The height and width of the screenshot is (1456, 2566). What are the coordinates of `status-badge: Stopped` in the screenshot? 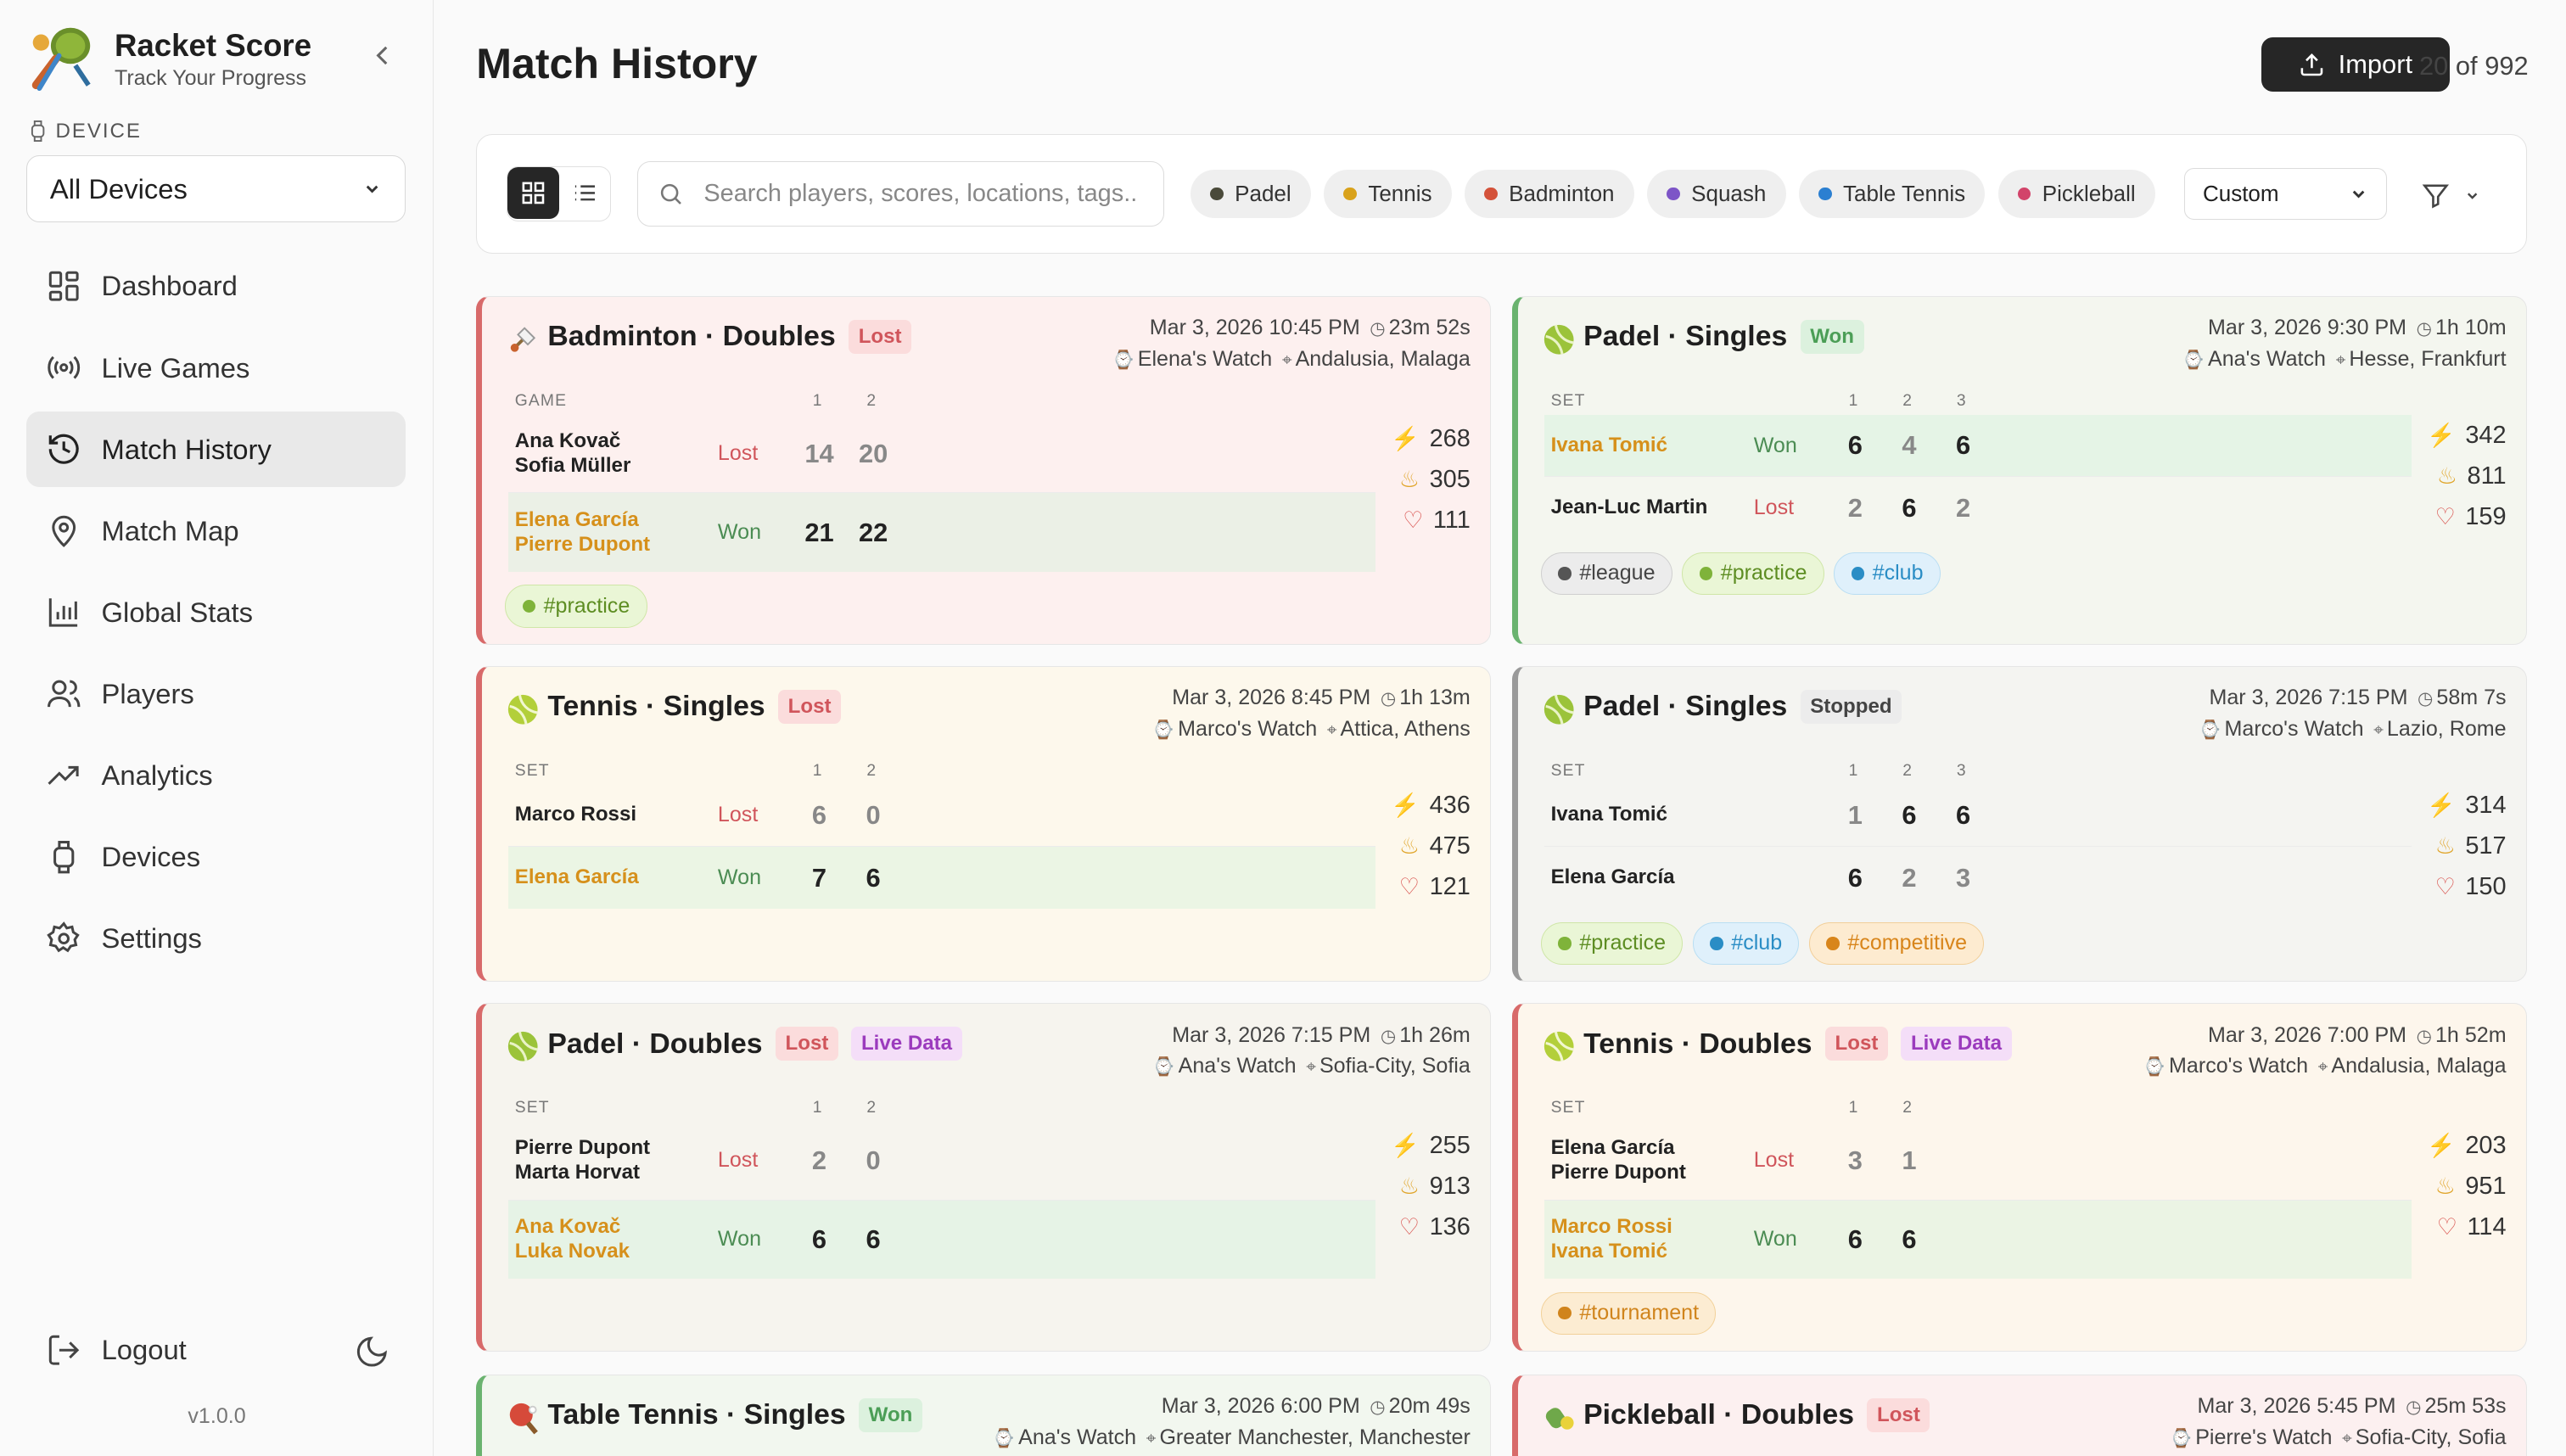 It's located at (1851, 707).